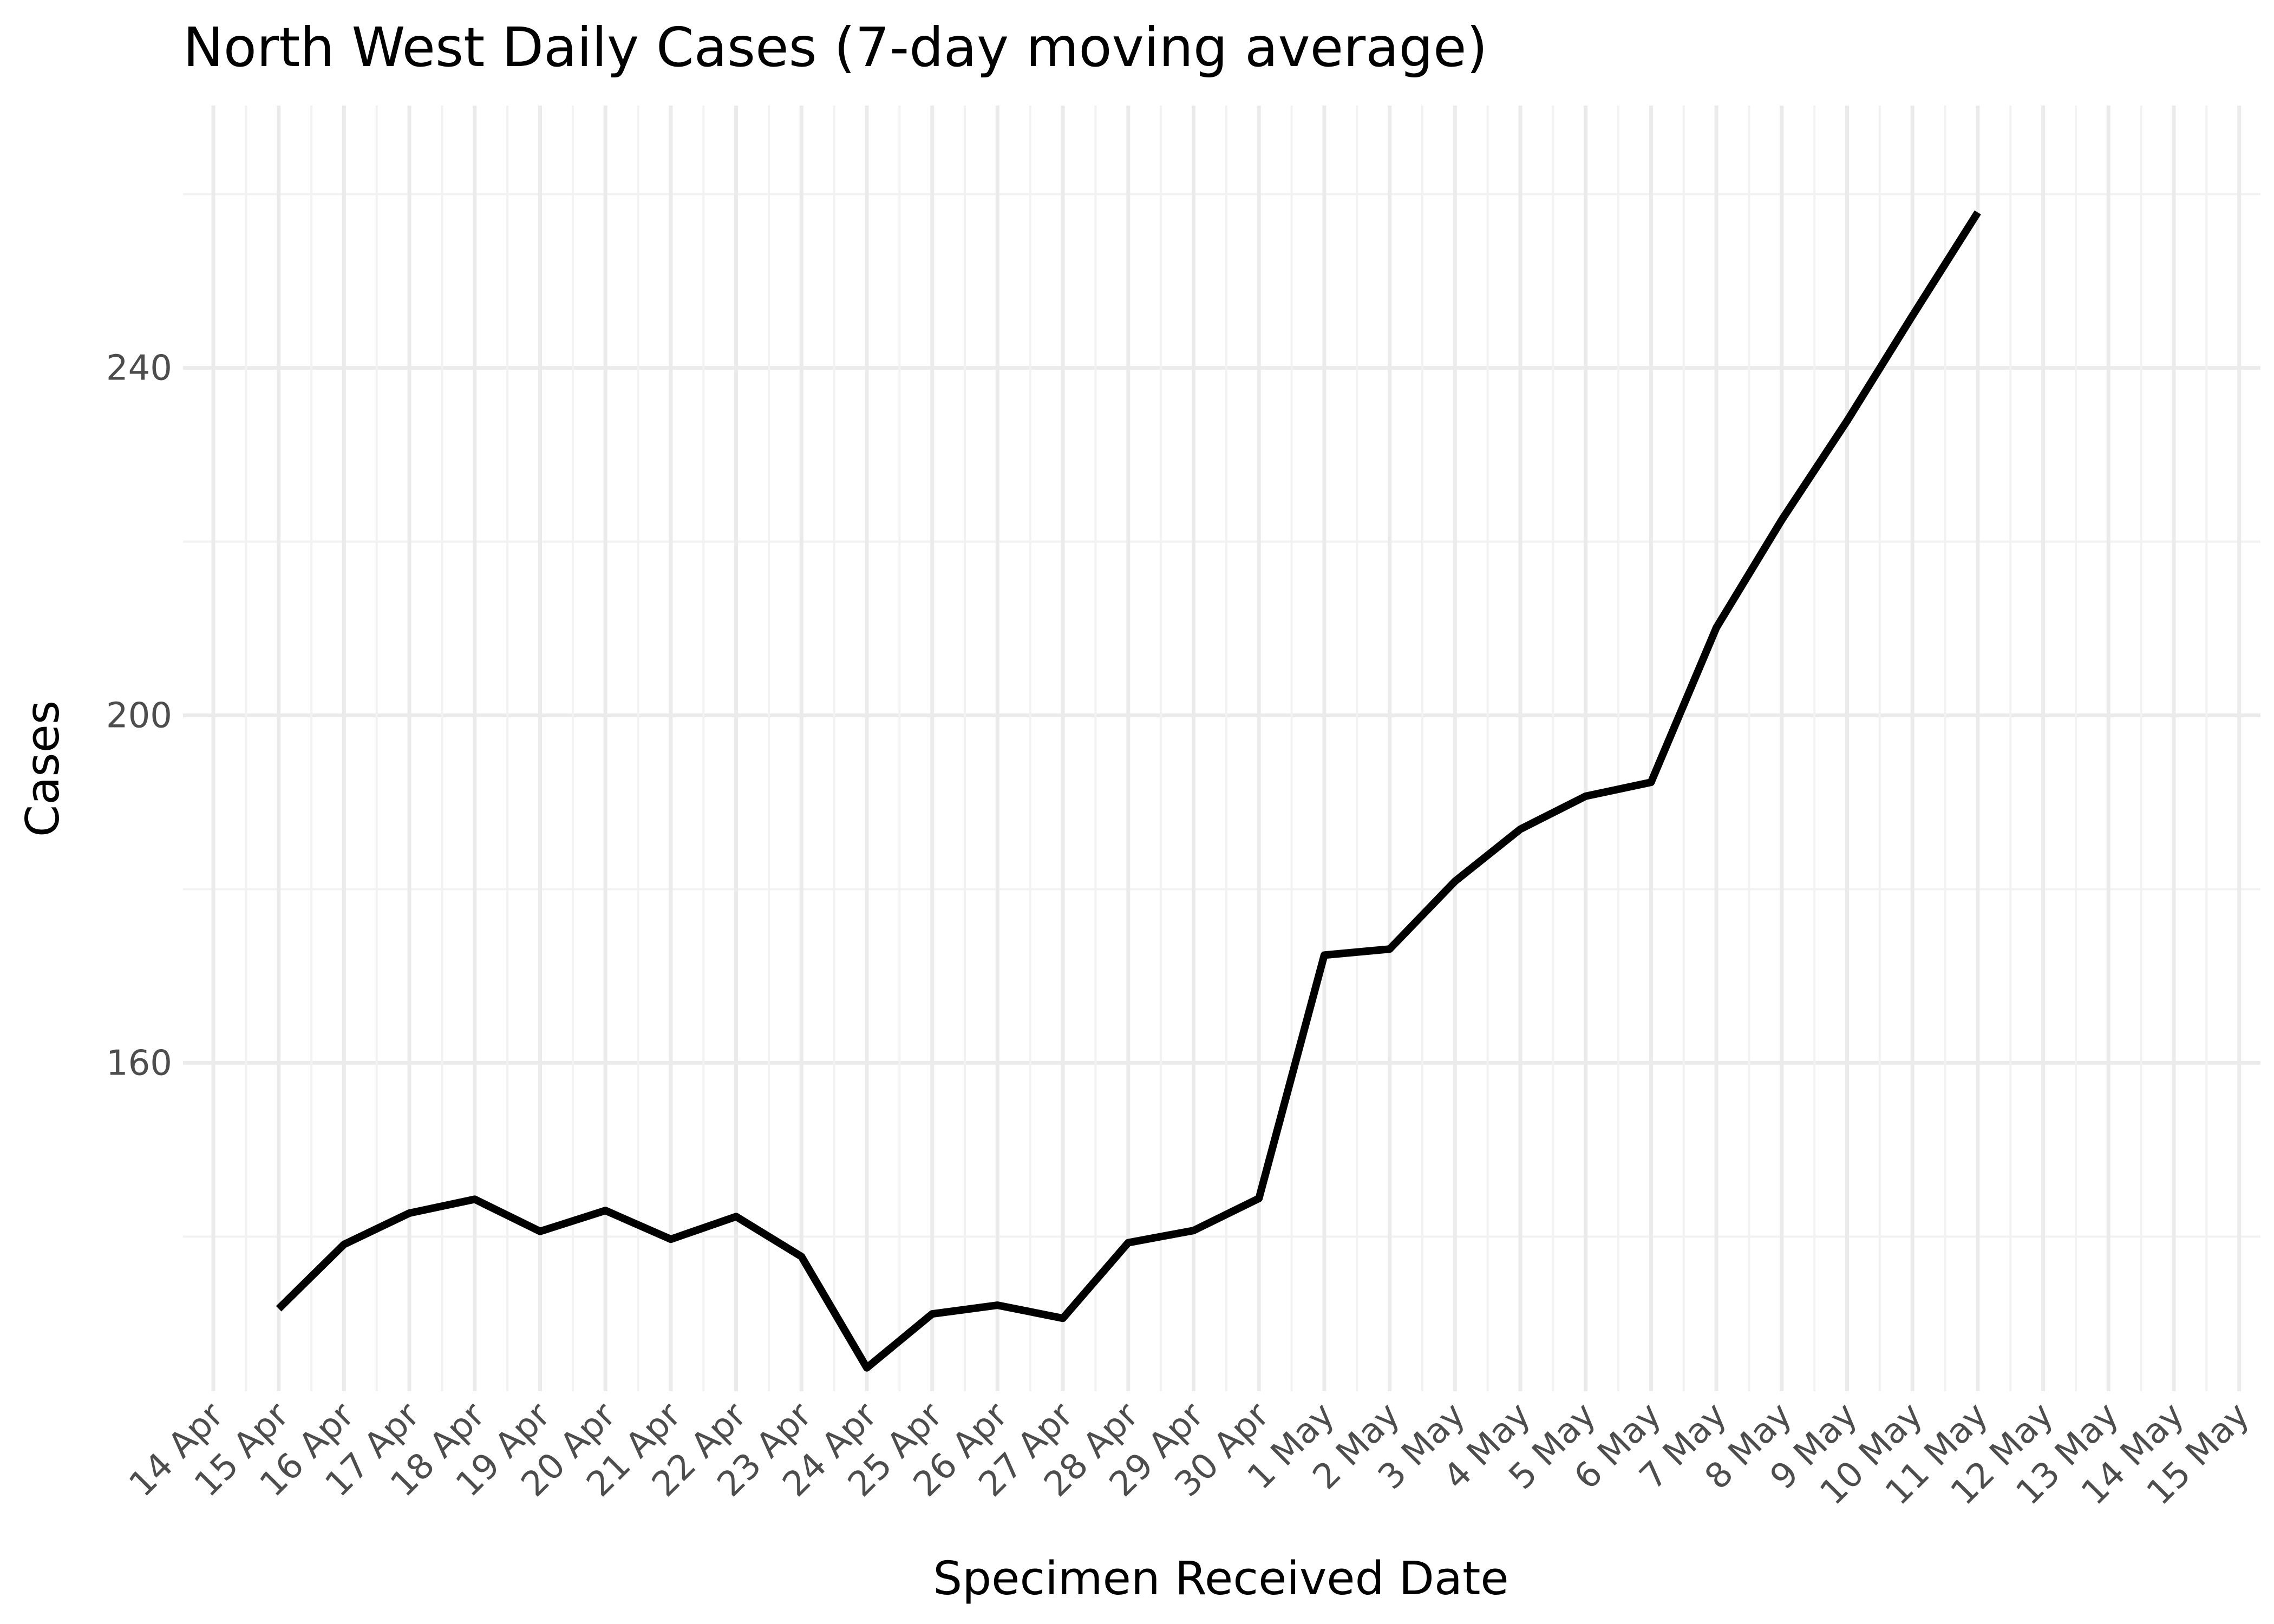 The image size is (2274, 1624). I want to click on y-axis-ticks: 160 200 240, so click(139, 716).